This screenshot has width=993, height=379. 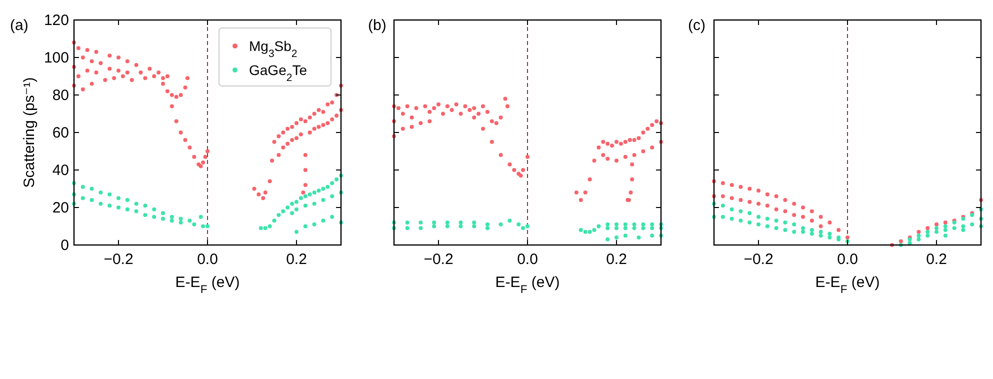 What do you see at coordinates (60, 95) in the screenshot?
I see `y-tick-label: 80` at bounding box center [60, 95].